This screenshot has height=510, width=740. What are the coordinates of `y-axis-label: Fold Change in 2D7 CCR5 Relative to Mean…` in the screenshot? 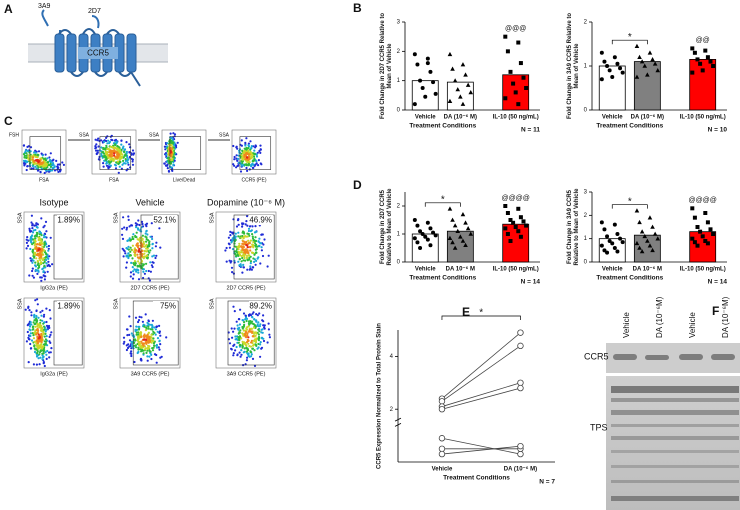 It's located at (386, 66).